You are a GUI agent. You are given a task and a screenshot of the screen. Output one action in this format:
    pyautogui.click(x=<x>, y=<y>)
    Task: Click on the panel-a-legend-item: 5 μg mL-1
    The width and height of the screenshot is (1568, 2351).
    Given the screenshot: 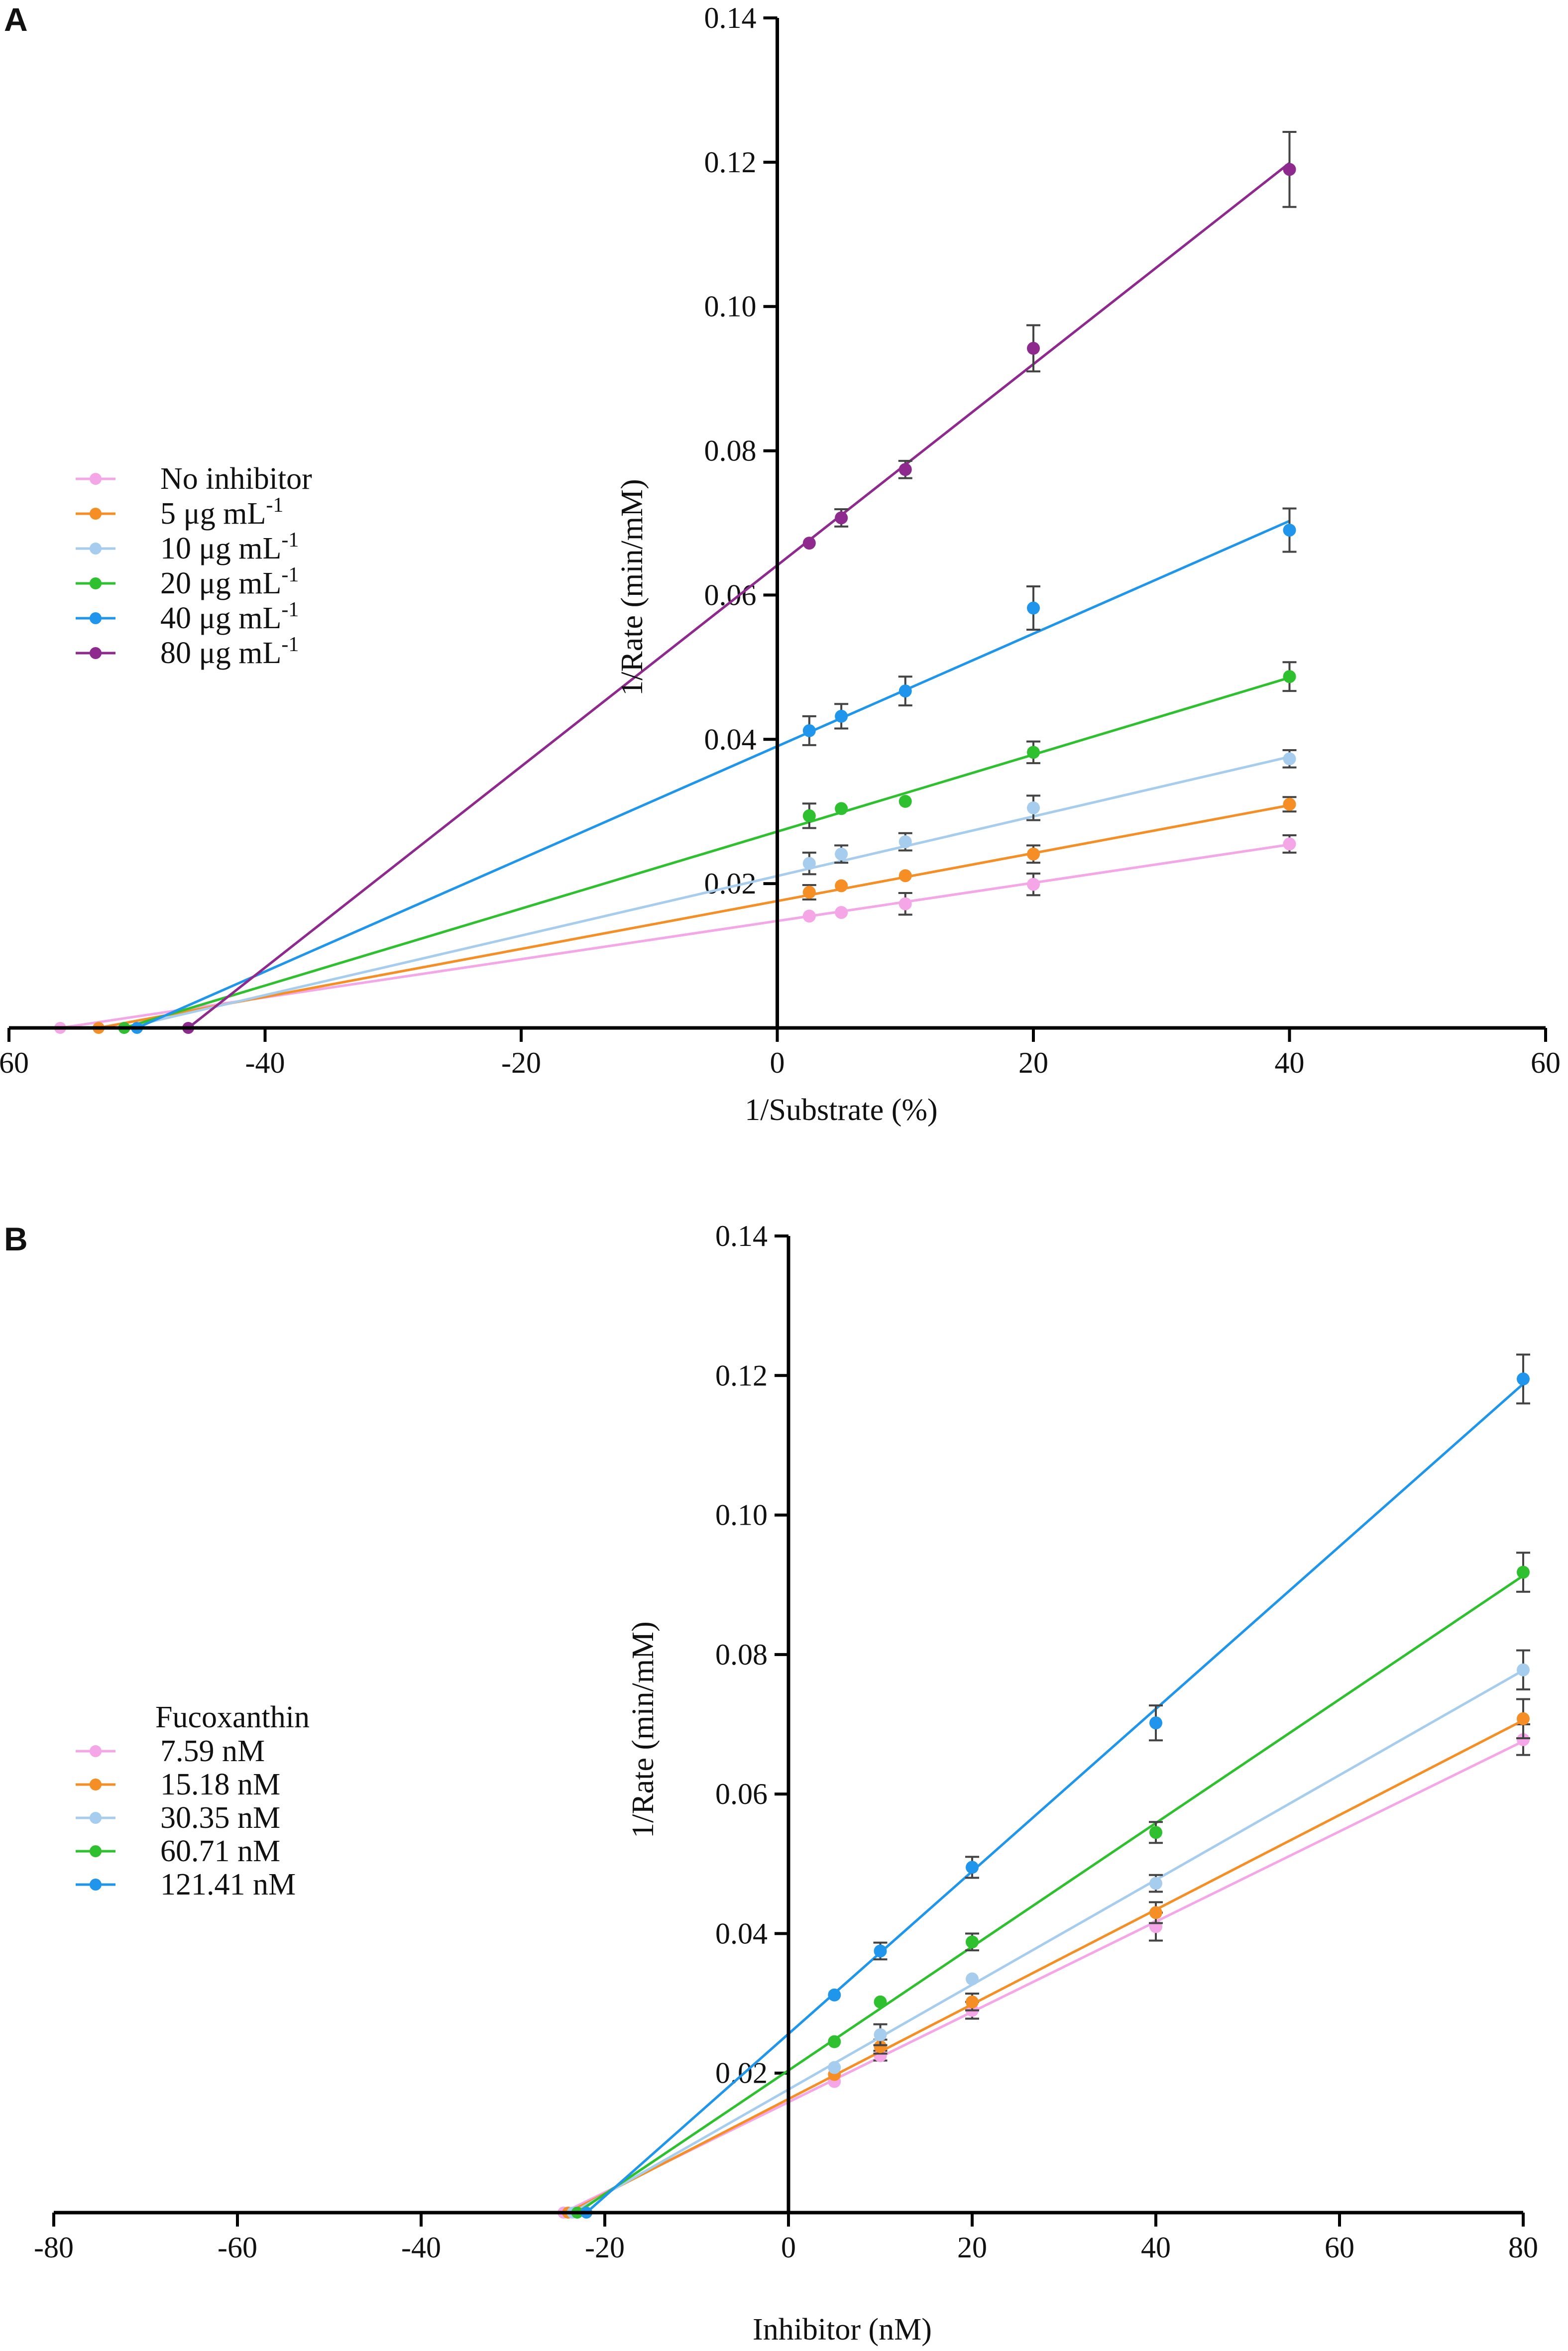 What is the action you would take?
    pyautogui.click(x=180, y=512)
    